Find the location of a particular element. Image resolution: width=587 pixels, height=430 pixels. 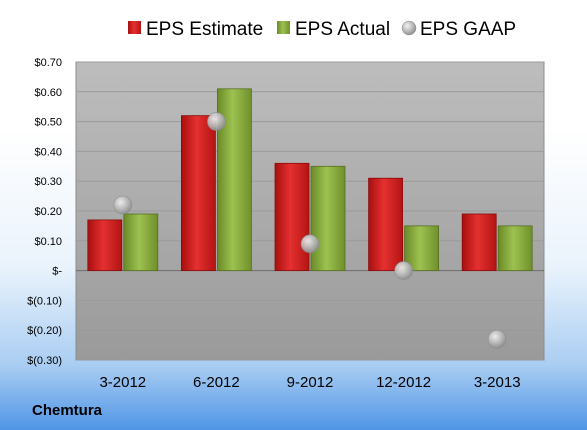

company-name: Chemtura is located at coordinates (67, 410).